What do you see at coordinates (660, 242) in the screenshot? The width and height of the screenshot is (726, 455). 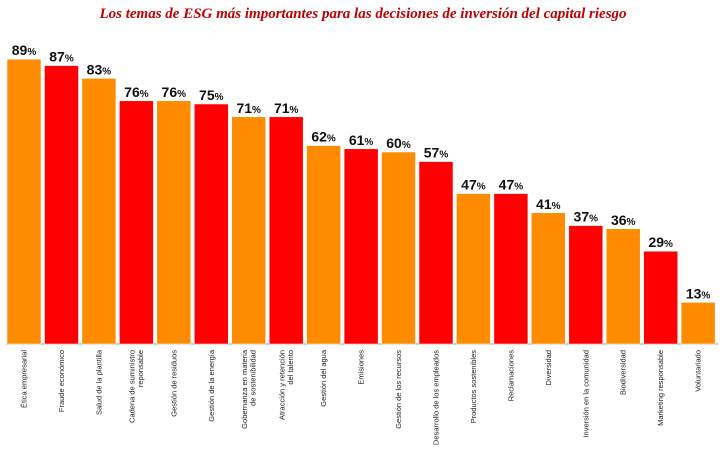 I see `value-label: 29%` at bounding box center [660, 242].